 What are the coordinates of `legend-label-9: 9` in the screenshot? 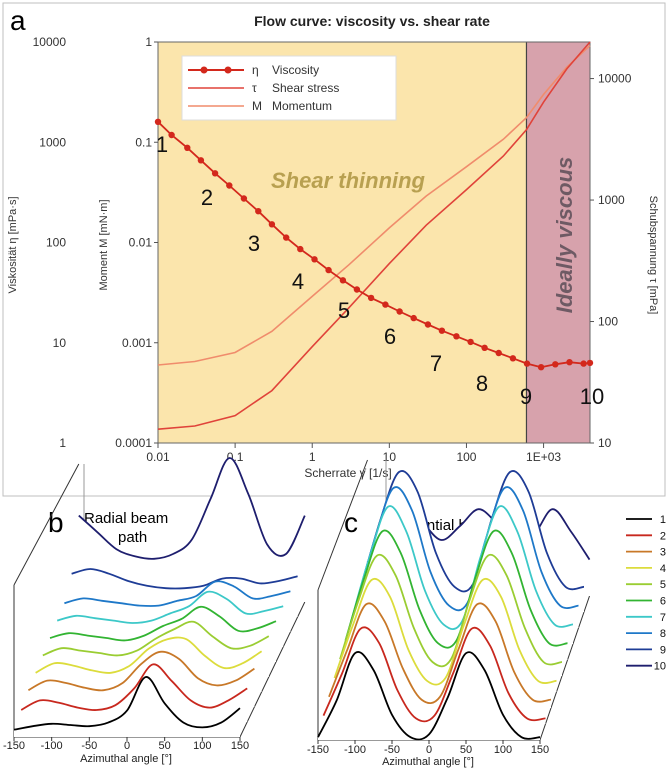 It's located at (663, 650).